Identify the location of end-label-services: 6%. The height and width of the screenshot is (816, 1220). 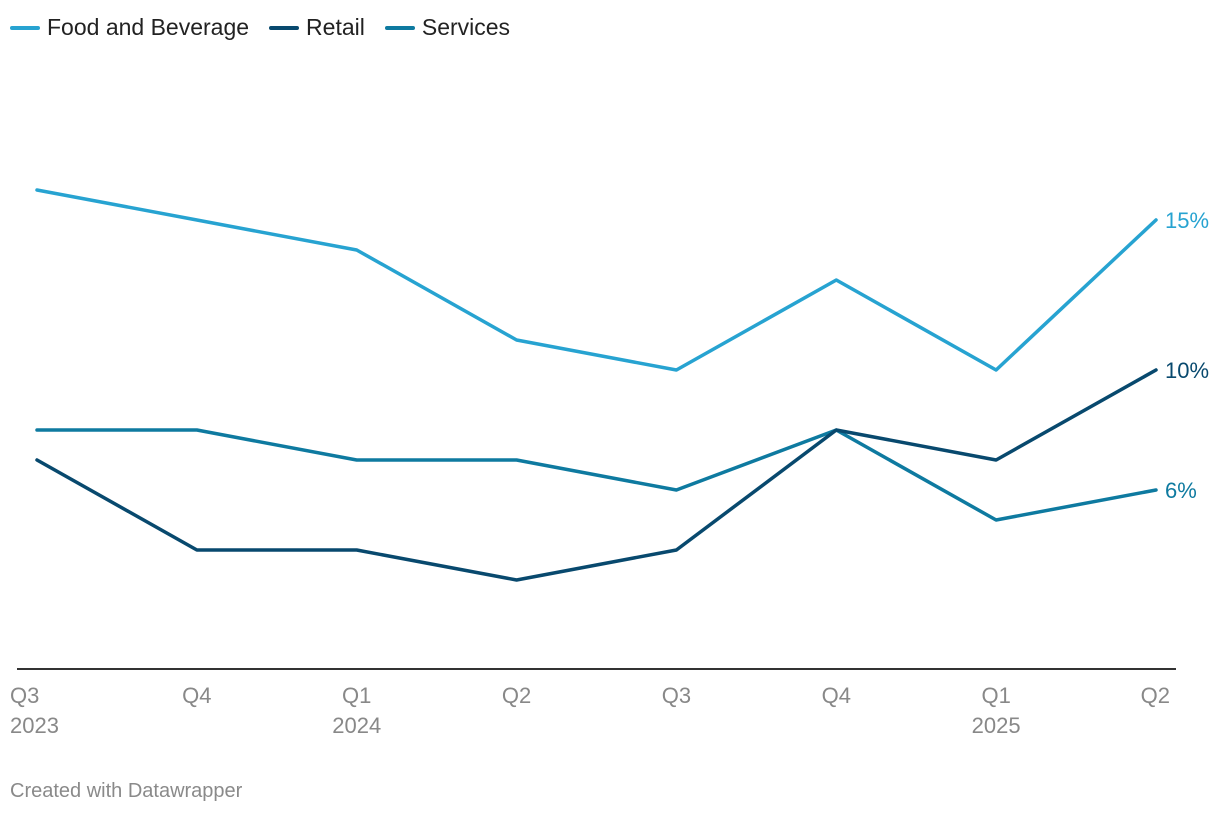
(1181, 490).